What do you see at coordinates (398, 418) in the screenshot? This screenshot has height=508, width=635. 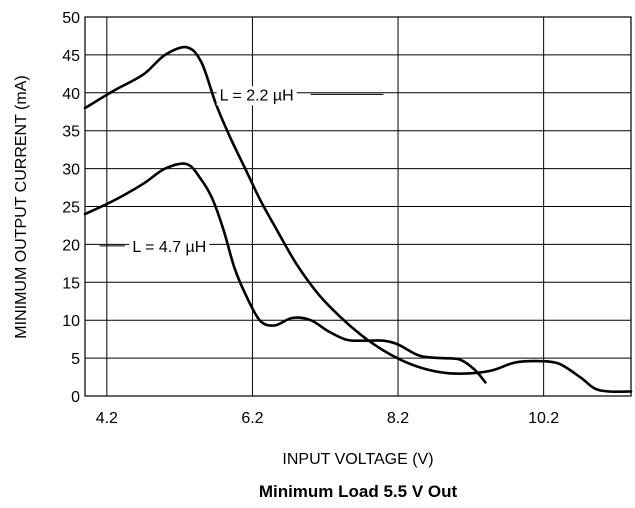 I see `x-tick-label: 8.2` at bounding box center [398, 418].